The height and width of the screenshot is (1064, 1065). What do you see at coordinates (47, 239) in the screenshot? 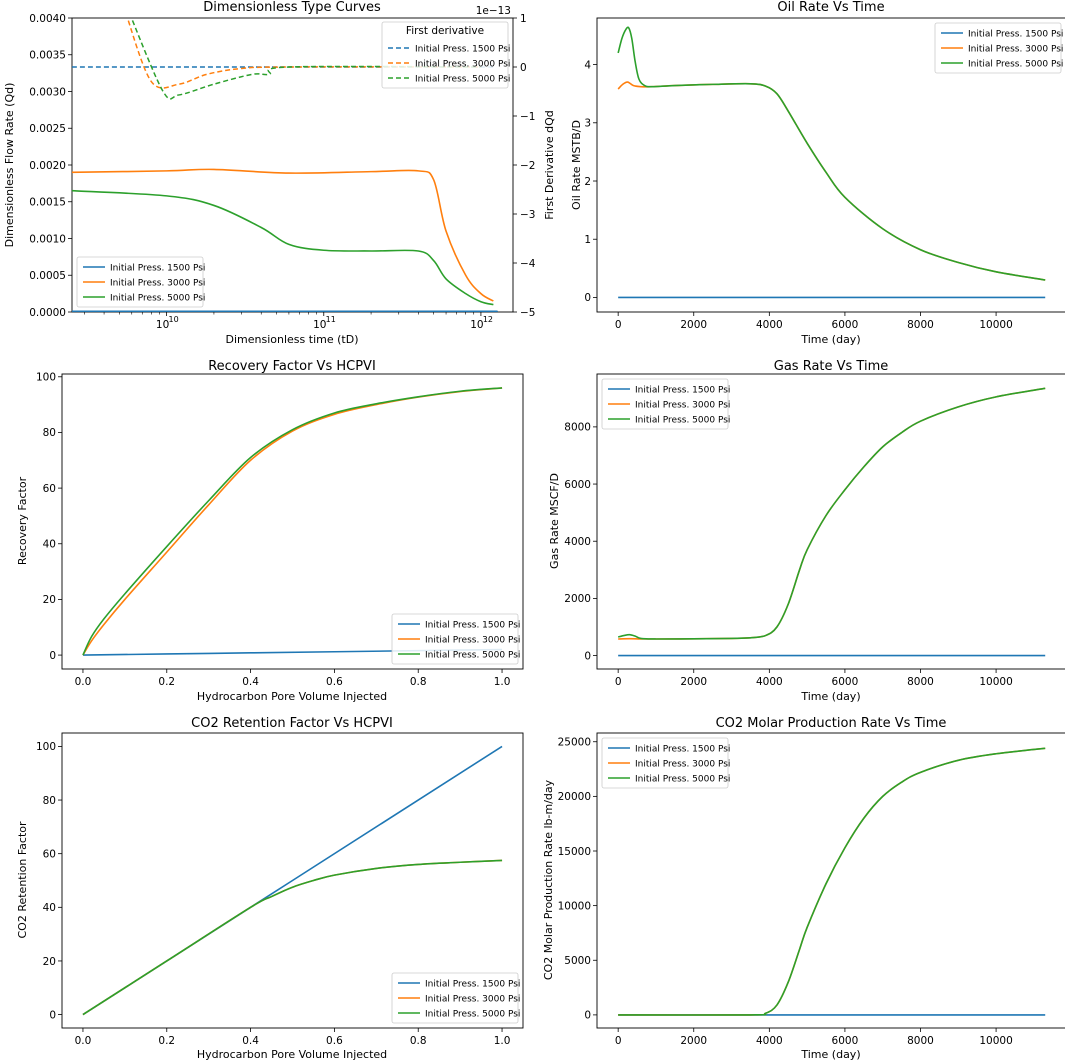
I see `y-tick-label: 0.0010` at bounding box center [47, 239].